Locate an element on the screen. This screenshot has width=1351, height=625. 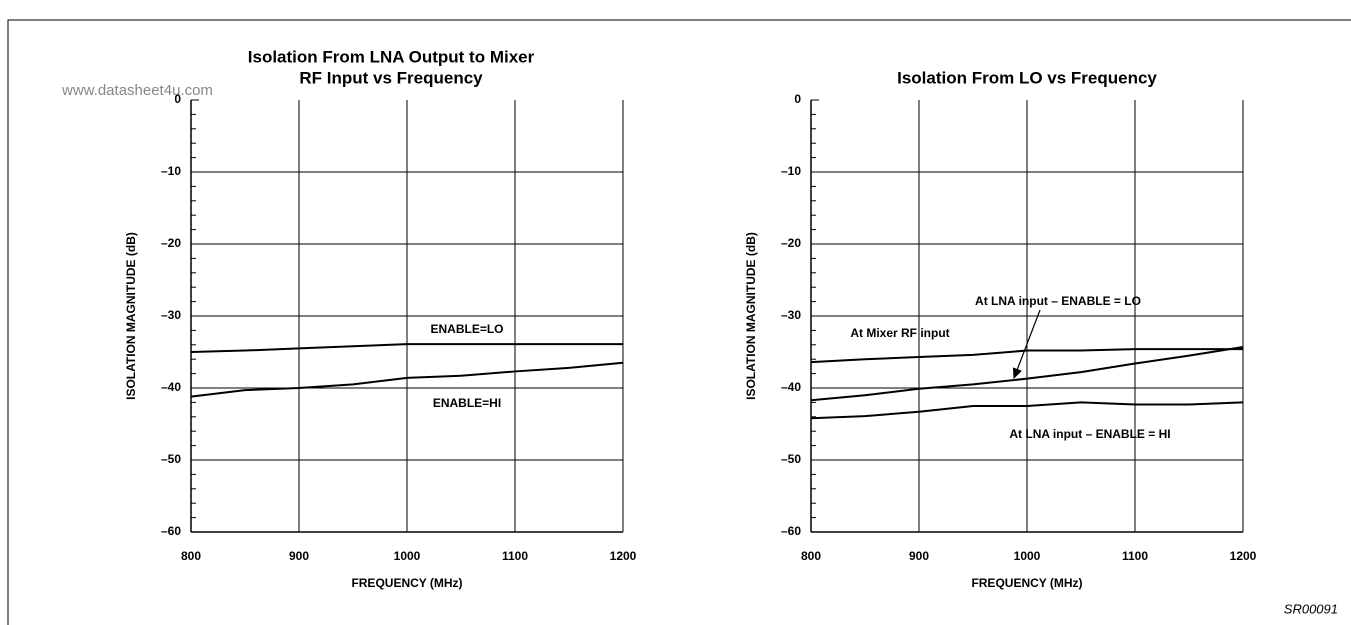
series-label: ENABLE=HI is located at coordinates (467, 403).